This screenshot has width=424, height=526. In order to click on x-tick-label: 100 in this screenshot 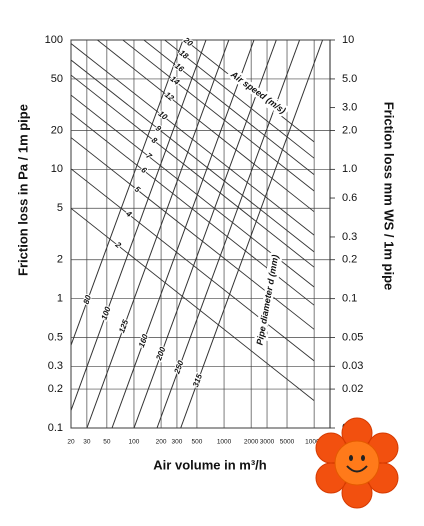, I will do `click(134, 442)`.